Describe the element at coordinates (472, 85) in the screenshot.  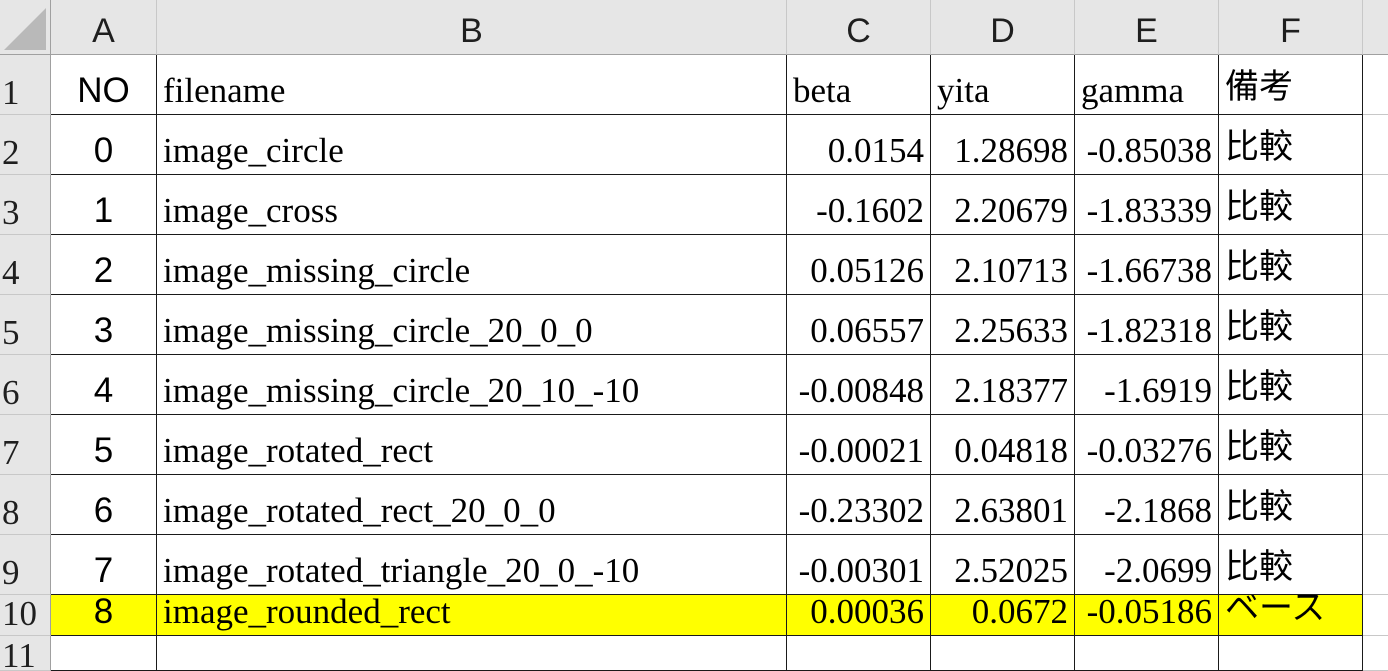
I see `header-cell-filename: filename` at that location.